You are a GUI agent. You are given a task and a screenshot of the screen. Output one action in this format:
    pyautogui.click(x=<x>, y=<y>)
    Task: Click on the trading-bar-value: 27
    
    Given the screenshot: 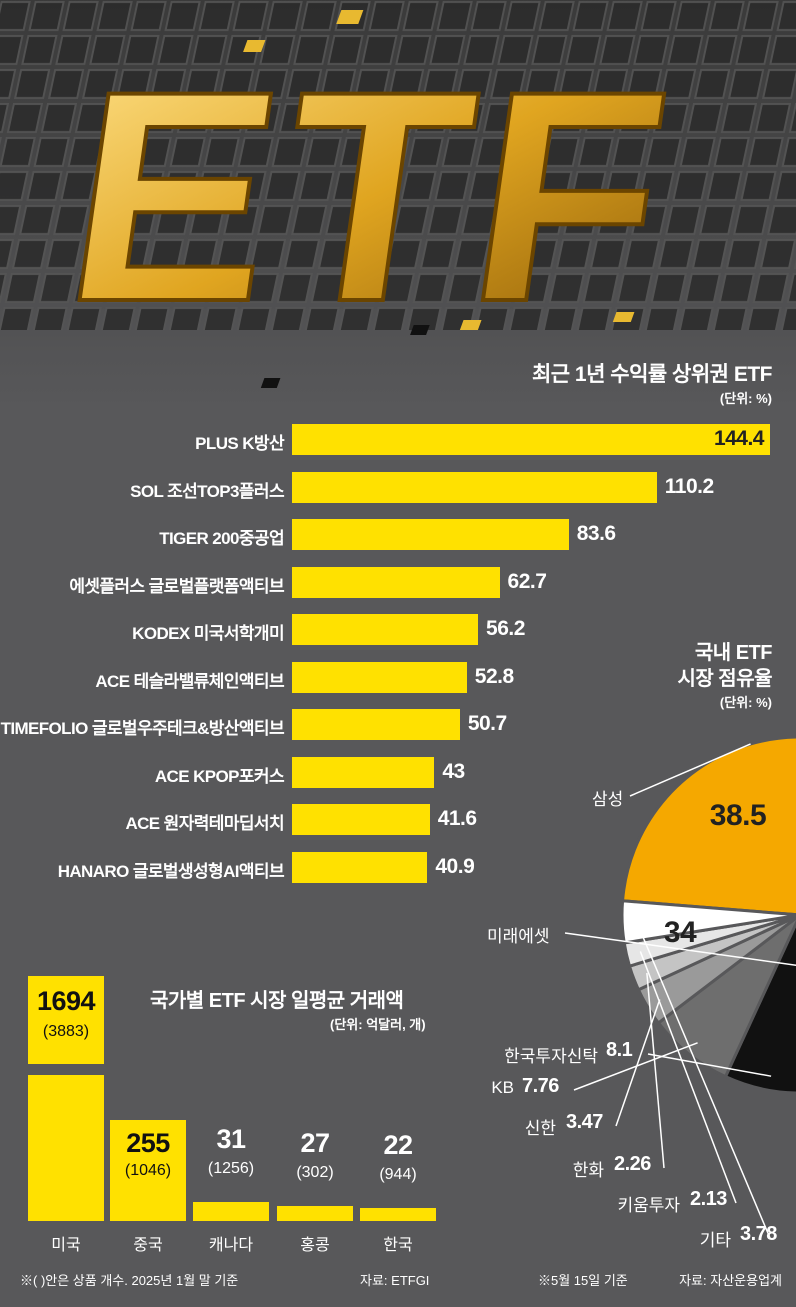 What is the action you would take?
    pyautogui.click(x=315, y=1143)
    